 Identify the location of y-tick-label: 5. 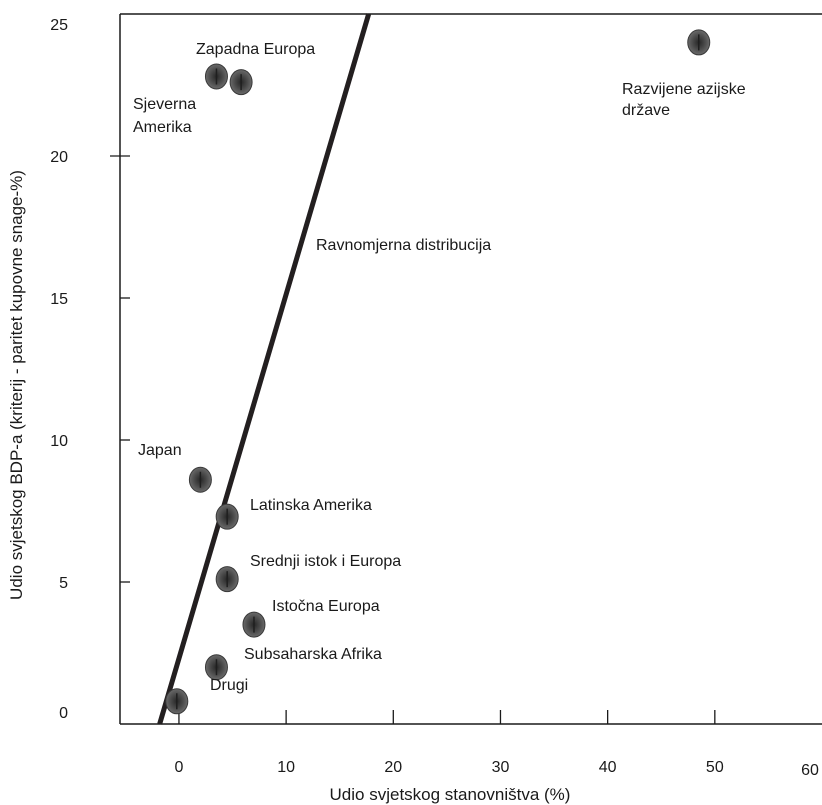
(63, 583).